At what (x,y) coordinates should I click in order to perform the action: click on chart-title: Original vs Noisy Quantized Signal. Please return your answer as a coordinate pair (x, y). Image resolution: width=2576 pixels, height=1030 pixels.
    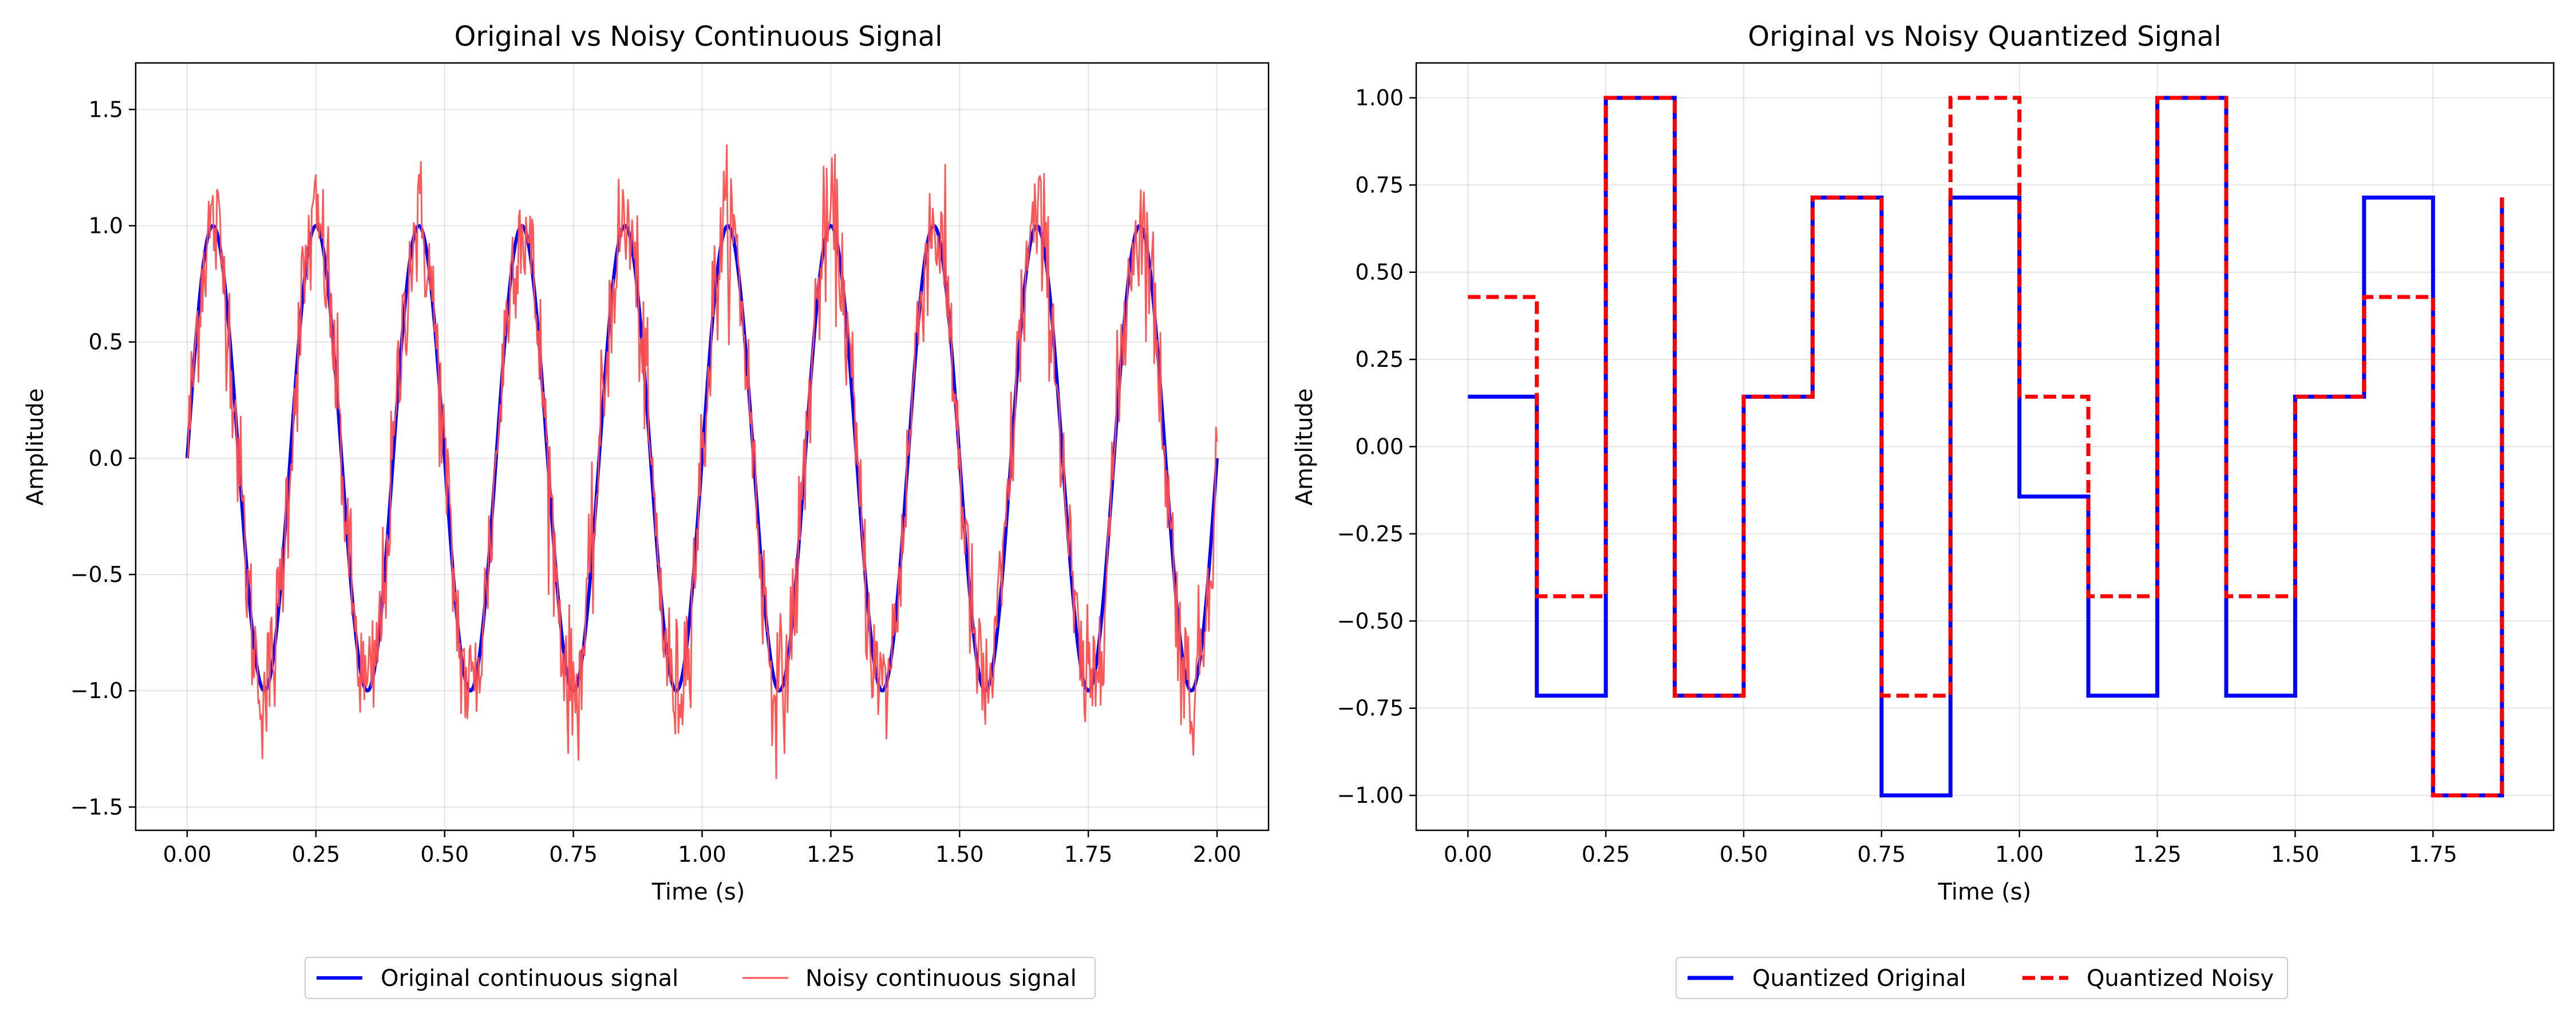
    Looking at the image, I should click on (1984, 37).